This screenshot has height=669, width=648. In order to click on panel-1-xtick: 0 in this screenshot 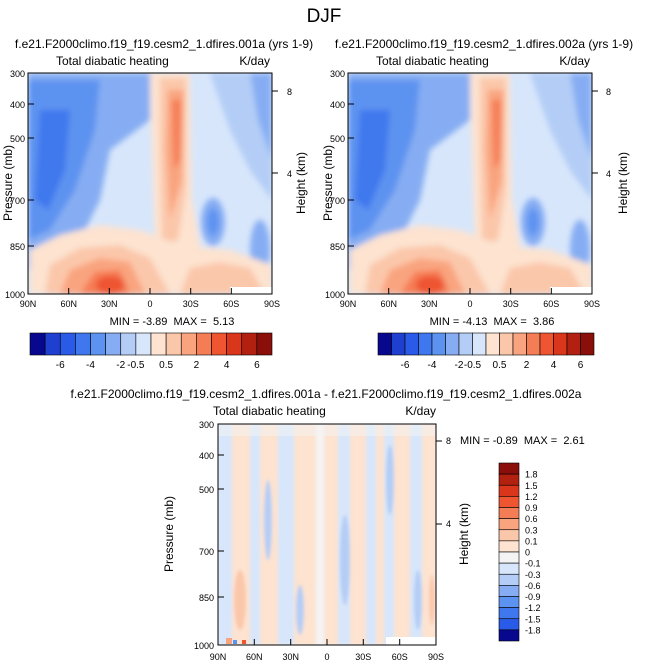, I will do `click(149, 304)`.